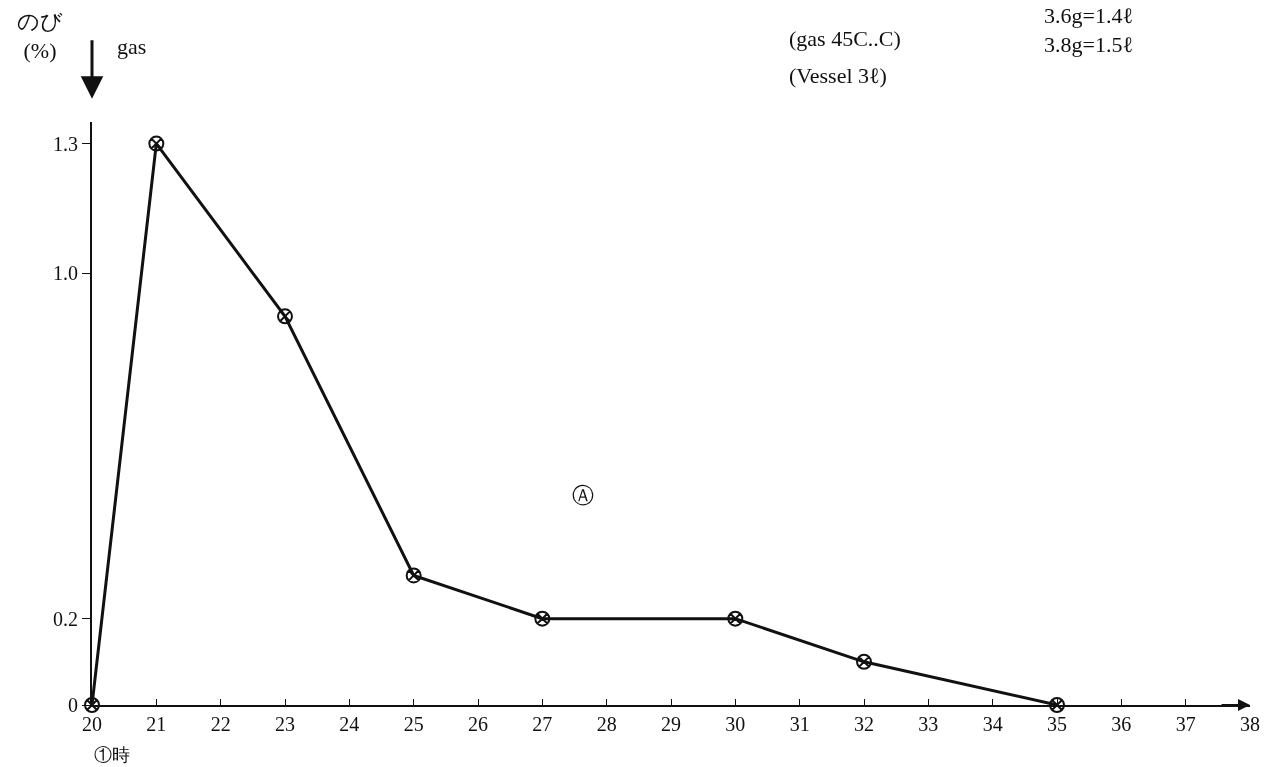 This screenshot has width=1280, height=767. Describe the element at coordinates (65, 143) in the screenshot. I see `y-tick-label: 1.3` at that location.